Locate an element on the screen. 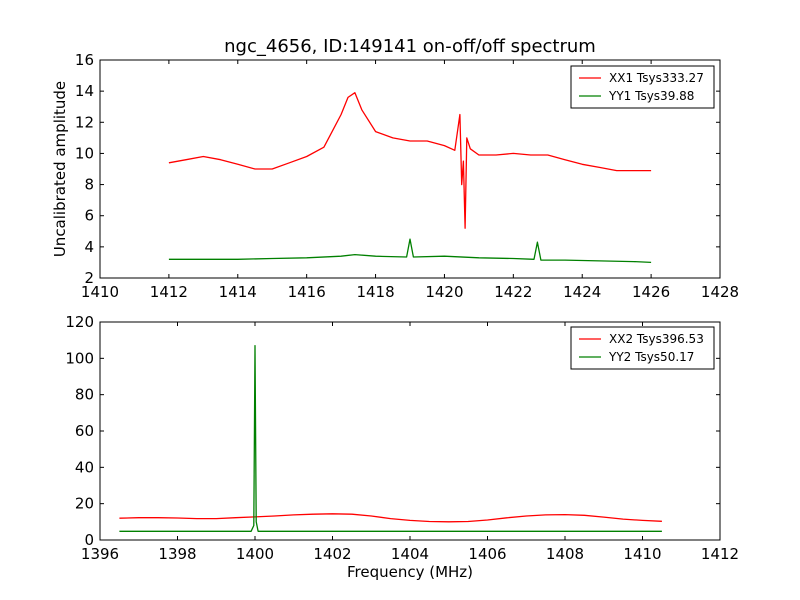 This screenshot has height=600, width=800. y-tick-label: 0 is located at coordinates (89, 540).